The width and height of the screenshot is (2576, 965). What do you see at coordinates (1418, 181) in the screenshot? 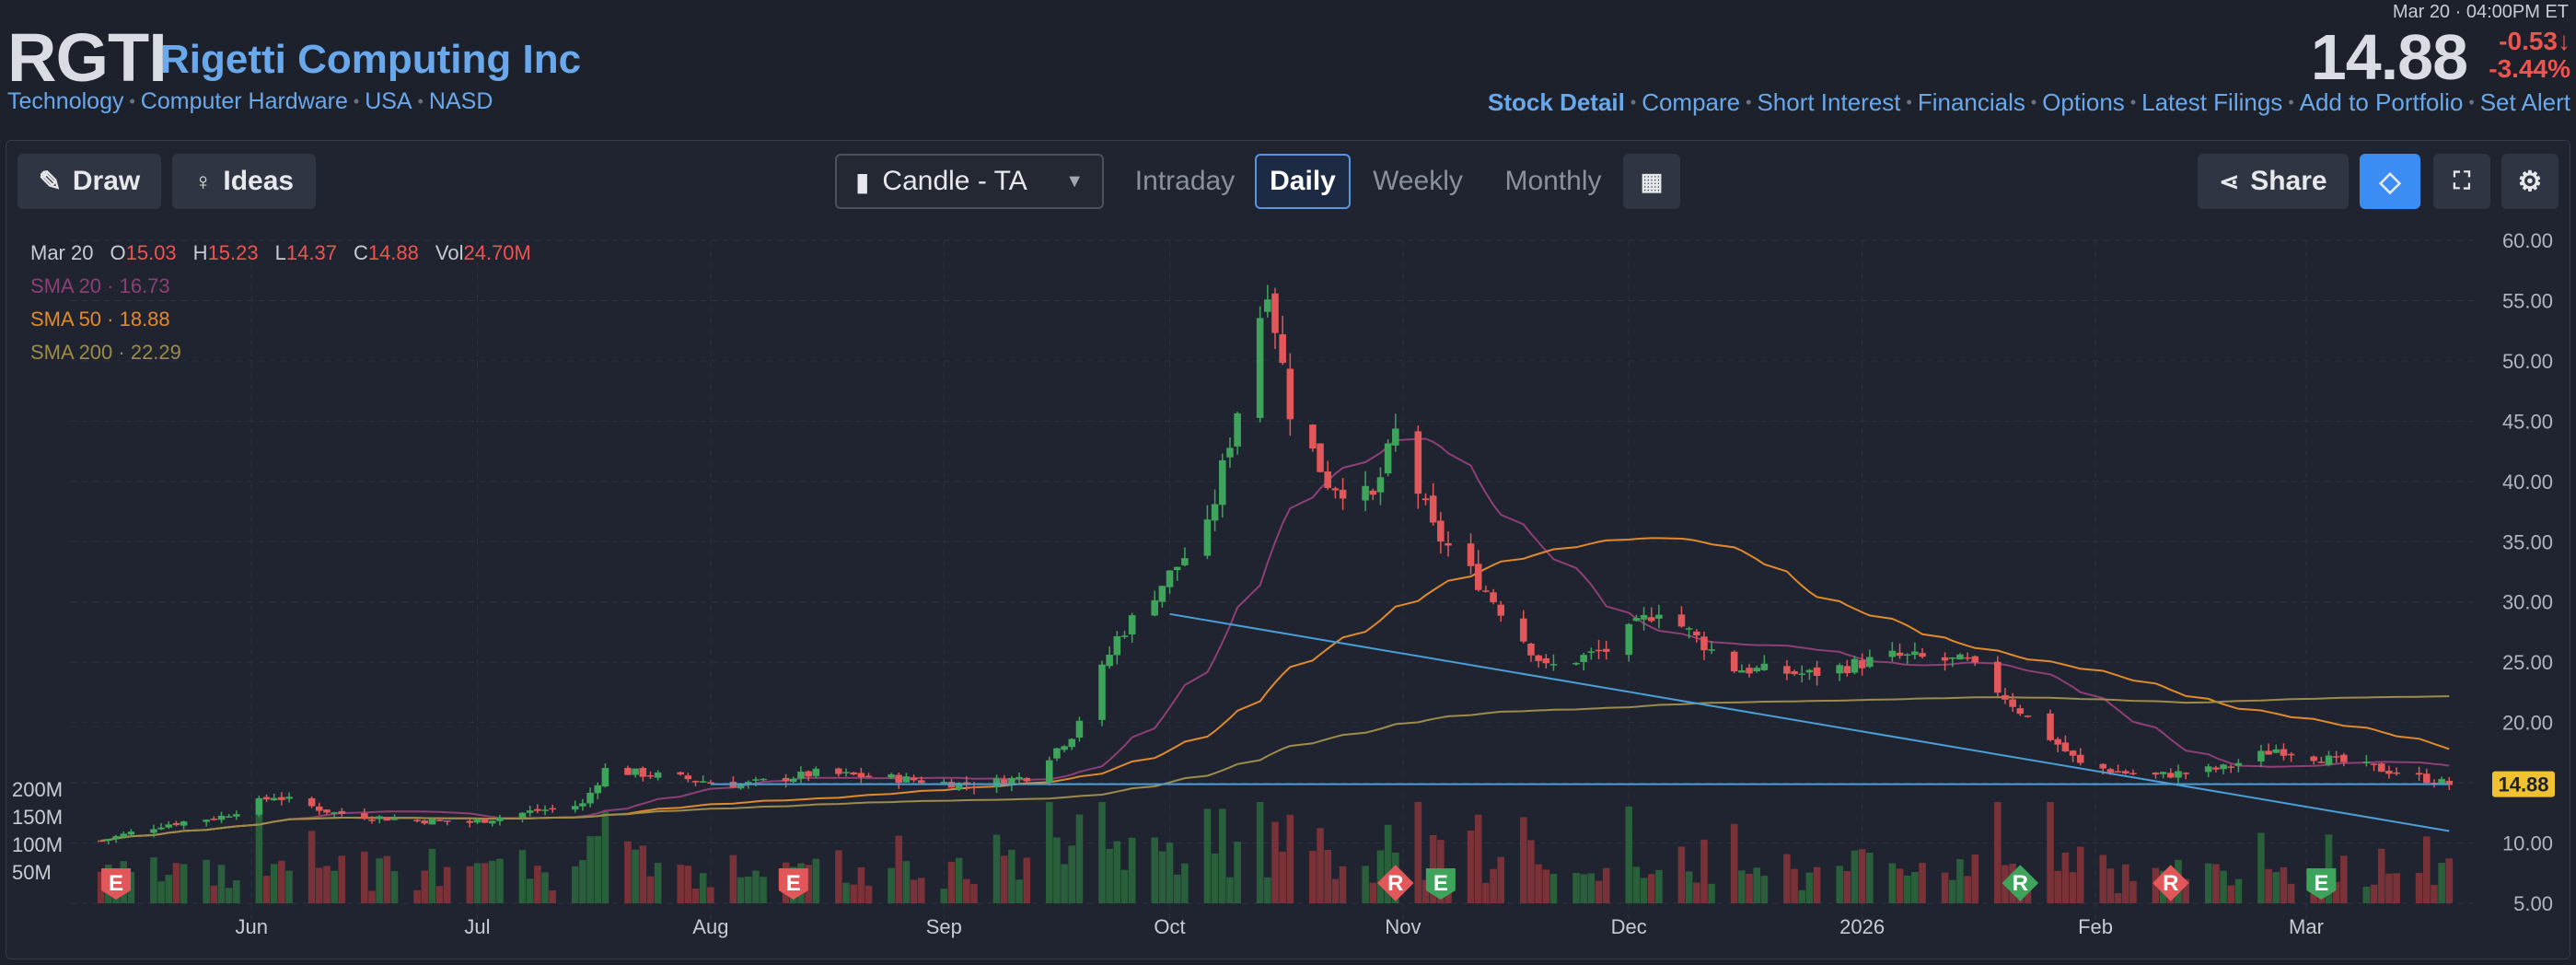
I see `tab-weekly: Weekly` at bounding box center [1418, 181].